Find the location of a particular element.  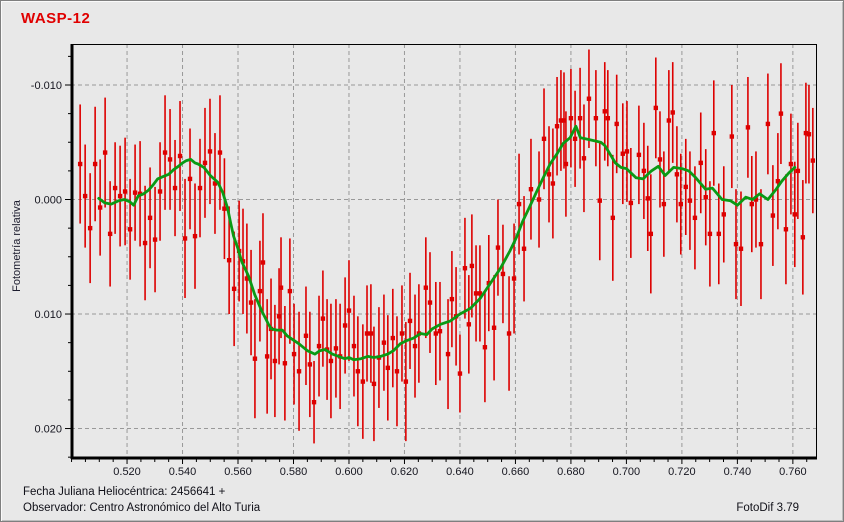

x-tick-label: 0.600 is located at coordinates (349, 472).